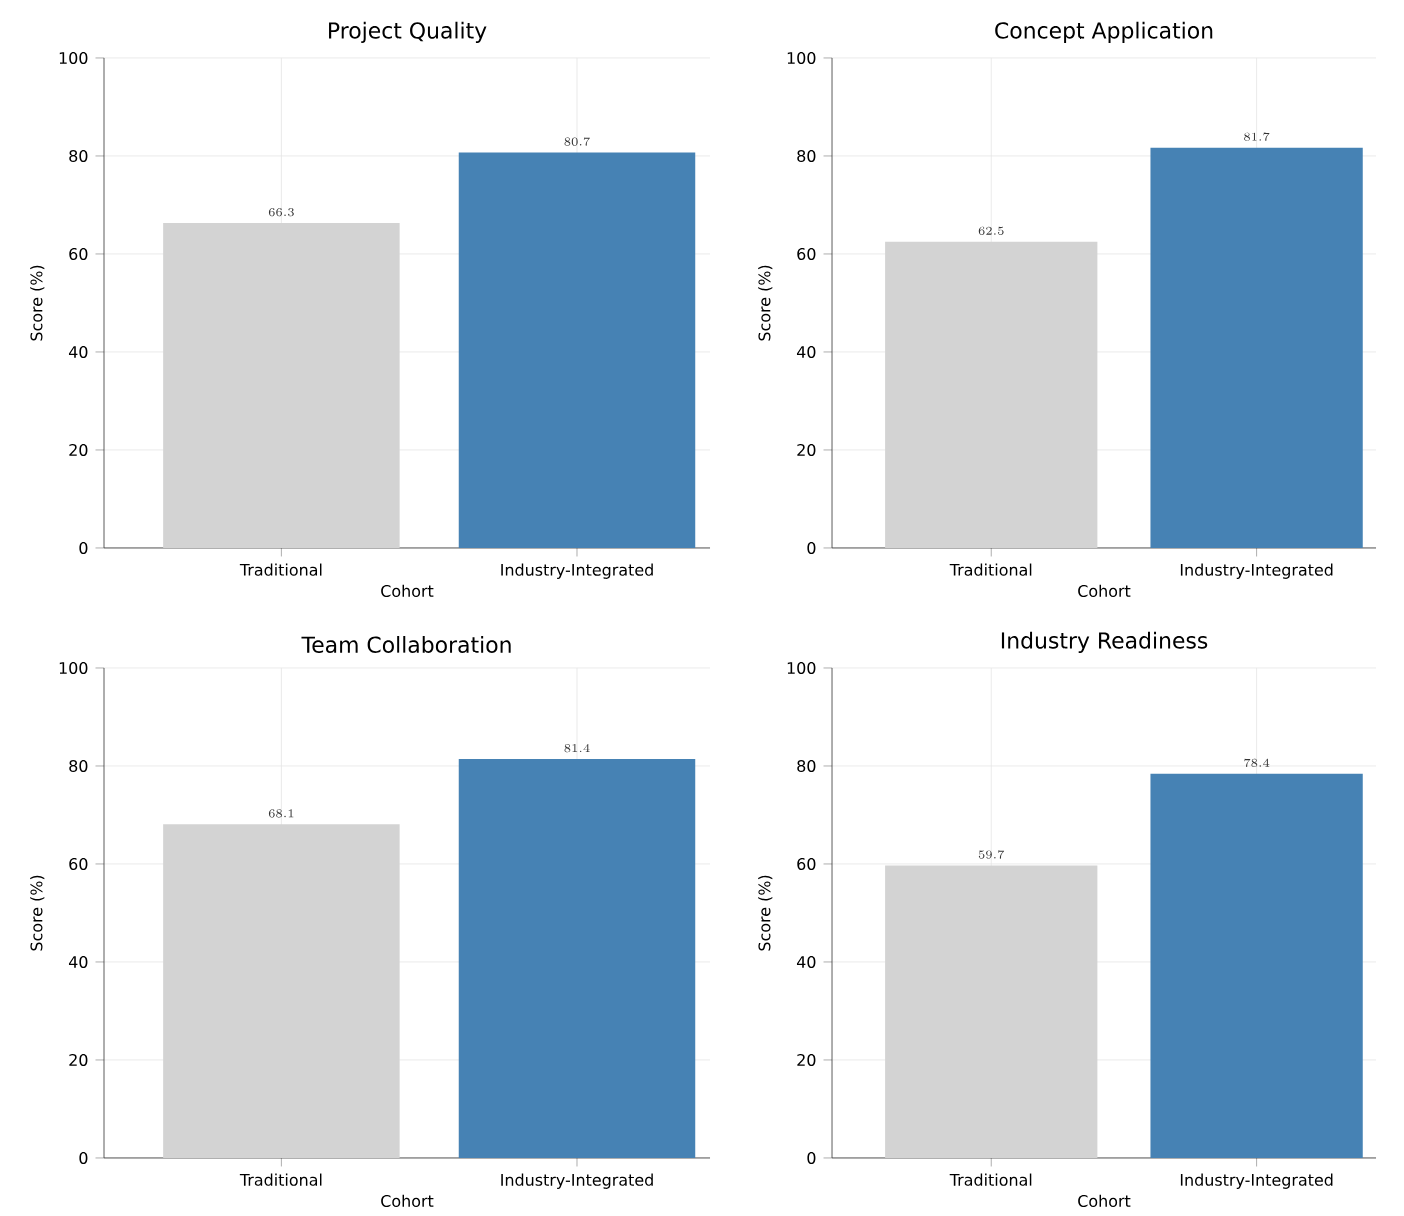 The image size is (1404, 1216). I want to click on chart-title: Concept Application, so click(1104, 32).